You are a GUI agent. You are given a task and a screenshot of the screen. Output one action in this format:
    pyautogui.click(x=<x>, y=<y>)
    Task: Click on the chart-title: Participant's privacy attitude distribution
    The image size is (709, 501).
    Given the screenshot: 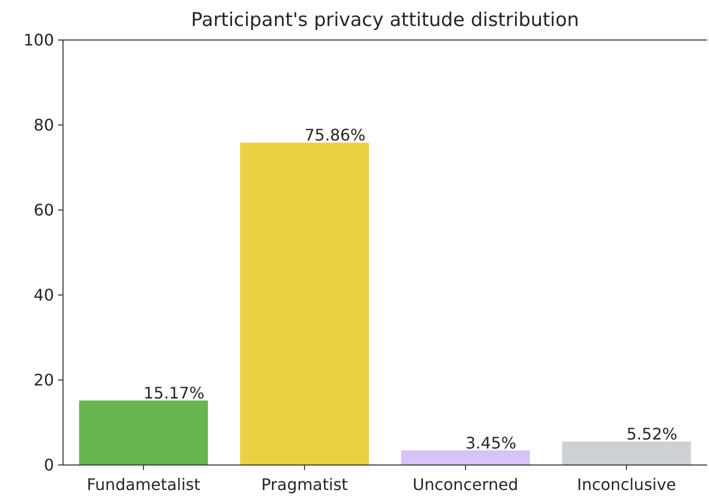 What is the action you would take?
    pyautogui.click(x=385, y=20)
    